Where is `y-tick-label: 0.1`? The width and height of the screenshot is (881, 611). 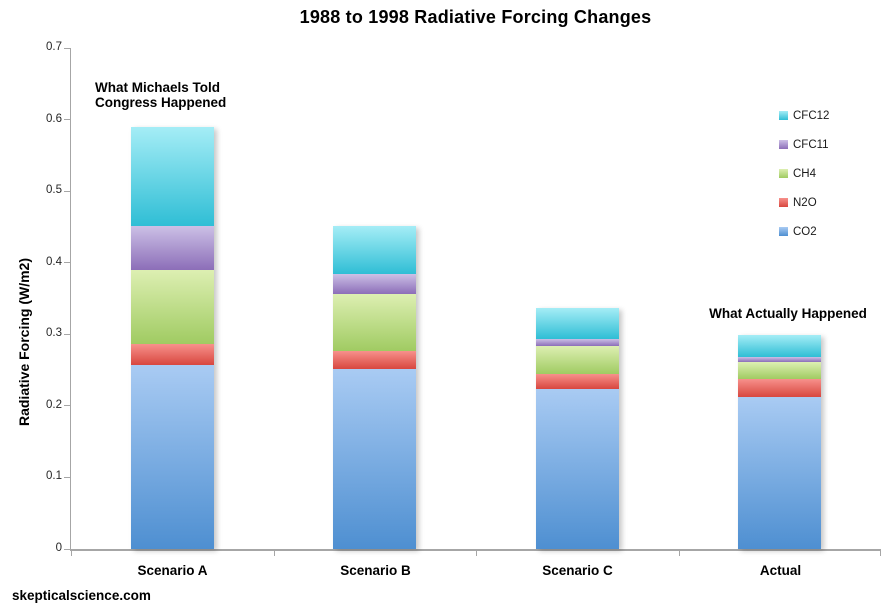
y-tick-label: 0.1 is located at coordinates (54, 476).